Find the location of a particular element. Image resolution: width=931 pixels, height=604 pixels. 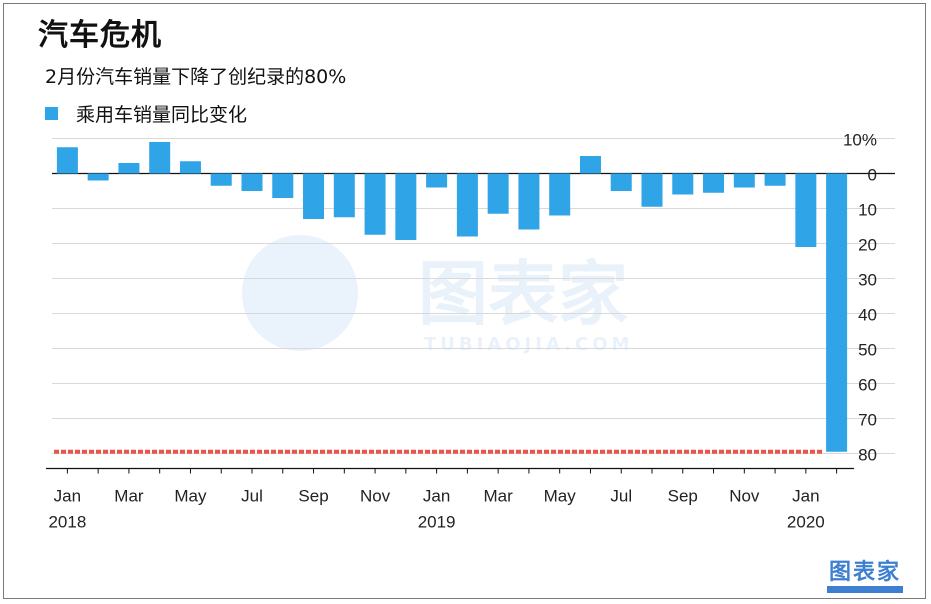

legend-label: 乘用车销量同比变化 is located at coordinates (162, 115).